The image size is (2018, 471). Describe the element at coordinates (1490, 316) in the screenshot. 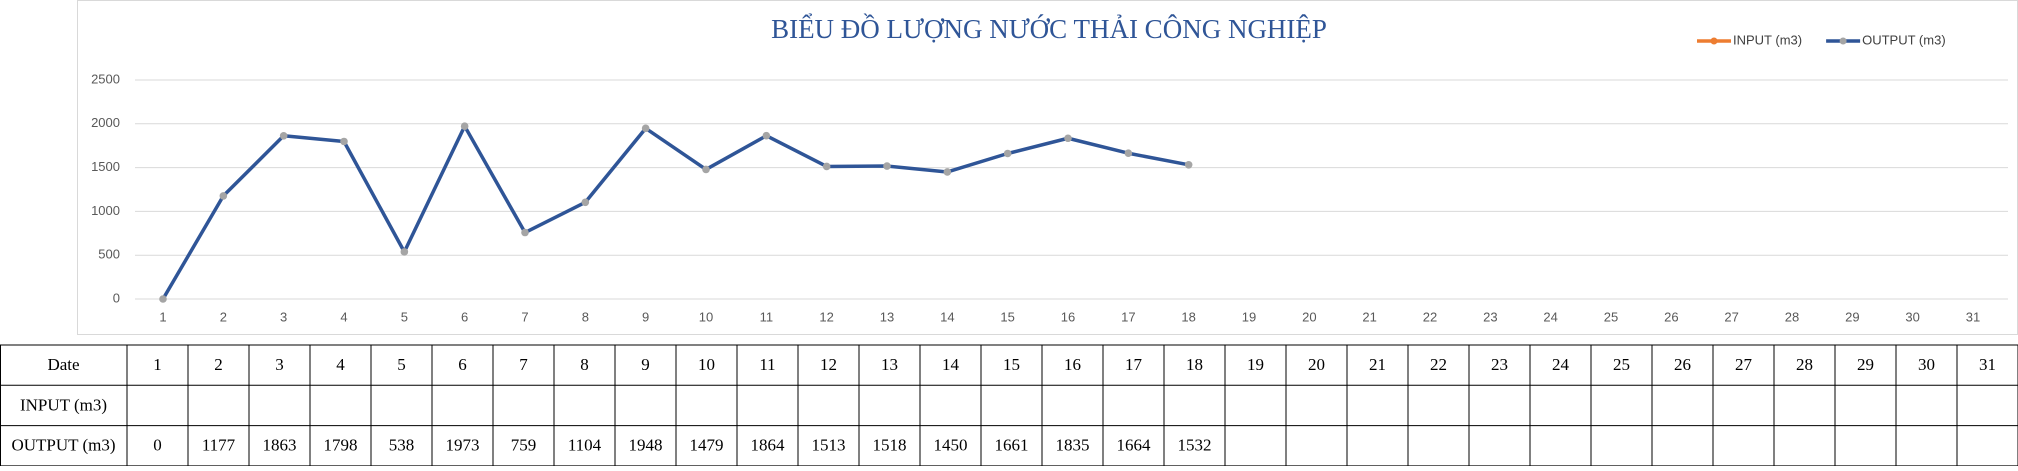

I see `x-tick-label: 23` at that location.